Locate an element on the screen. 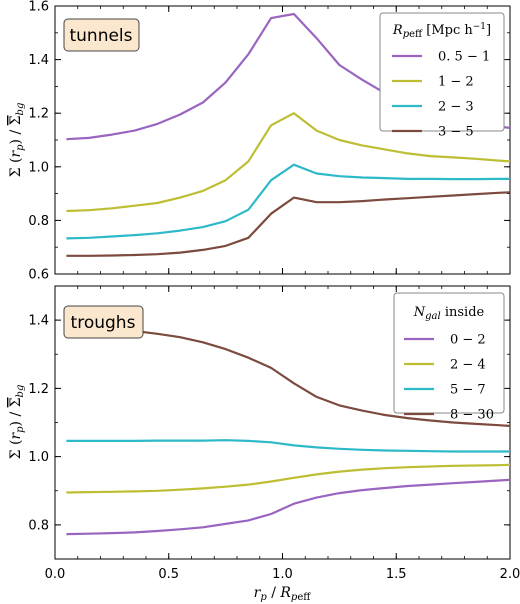 This screenshot has height=604, width=520. legend-label: 1 − 2 is located at coordinates (456, 82).